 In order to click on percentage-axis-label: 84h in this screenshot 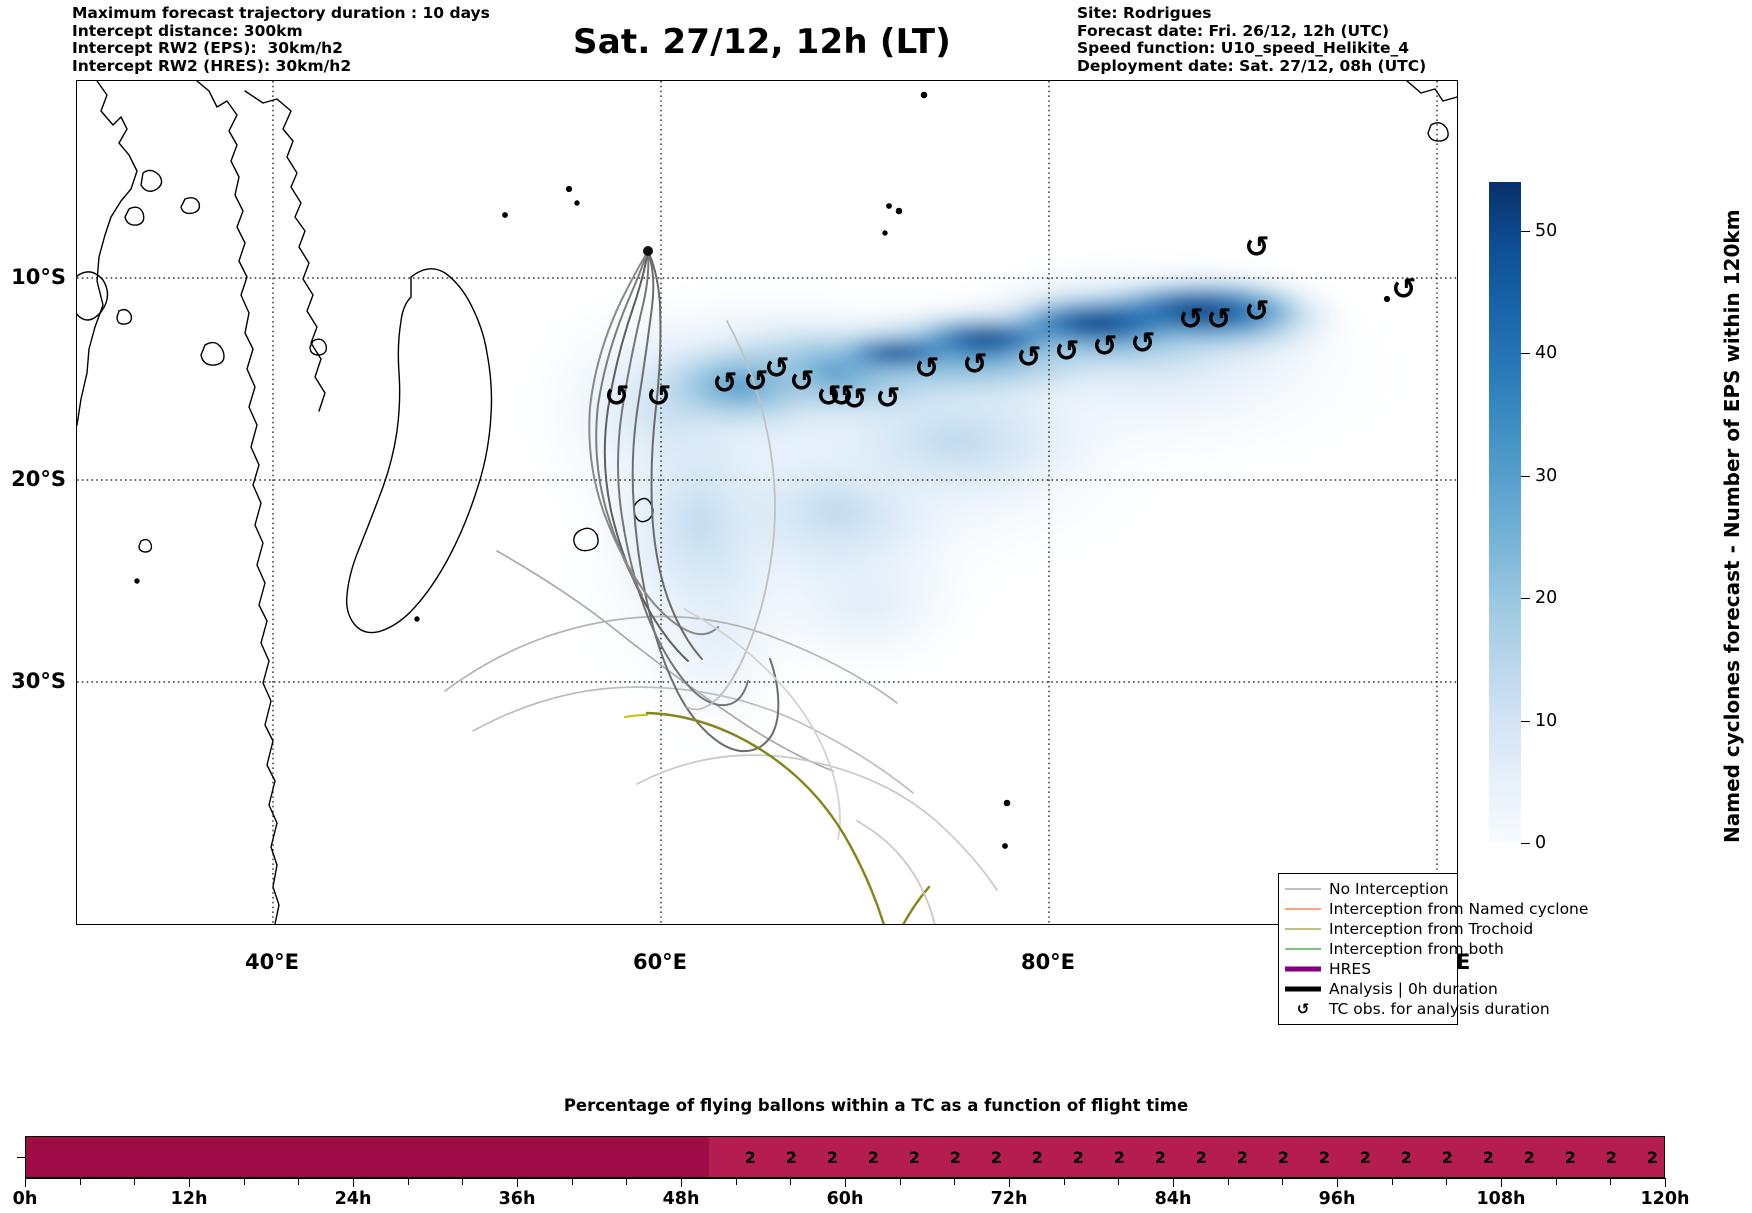, I will do `click(1173, 1199)`.